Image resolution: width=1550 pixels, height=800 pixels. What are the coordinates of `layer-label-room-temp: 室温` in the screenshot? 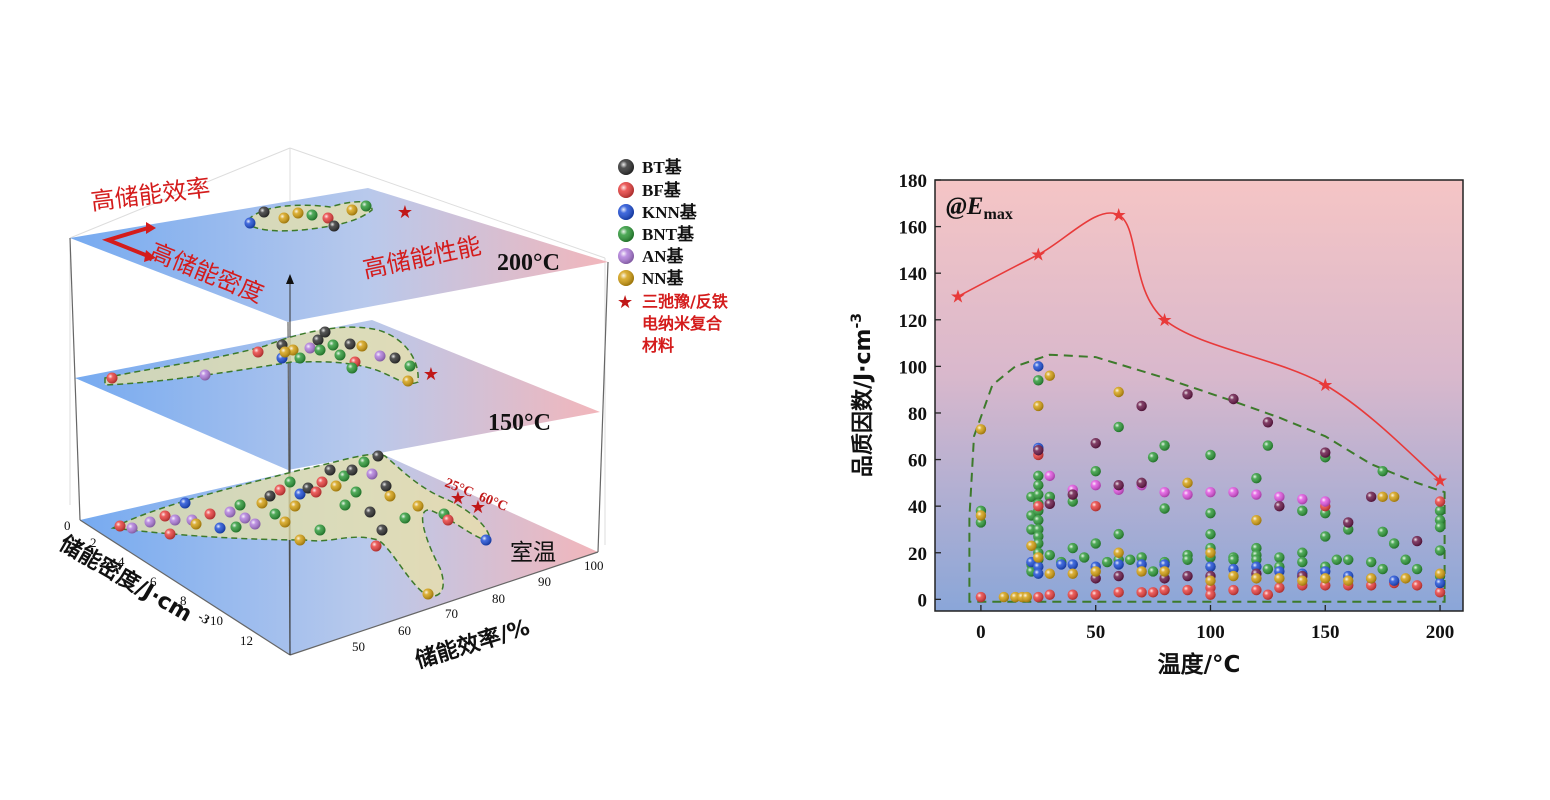 It's located at (533, 553).